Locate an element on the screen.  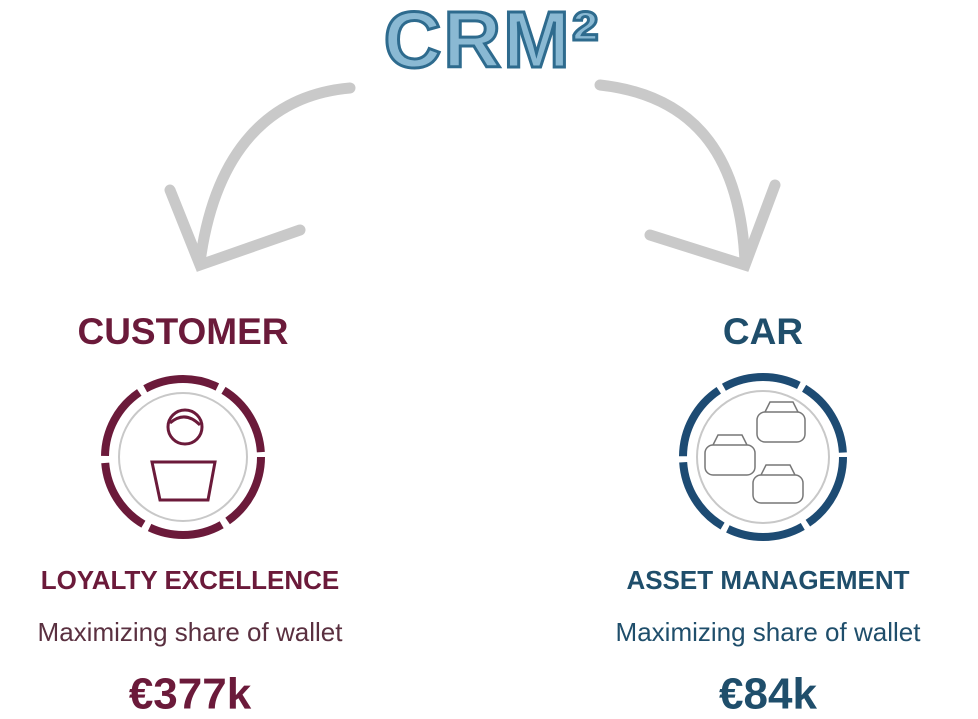
title: CRM² is located at coordinates (492, 42).